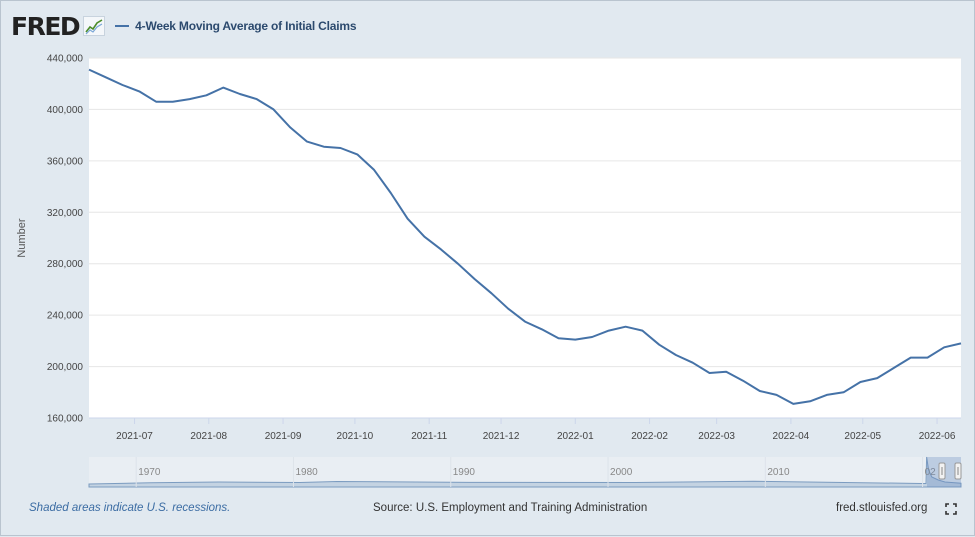 This screenshot has width=975, height=537. What do you see at coordinates (65, 419) in the screenshot?
I see `y-tick-label: 160,000` at bounding box center [65, 419].